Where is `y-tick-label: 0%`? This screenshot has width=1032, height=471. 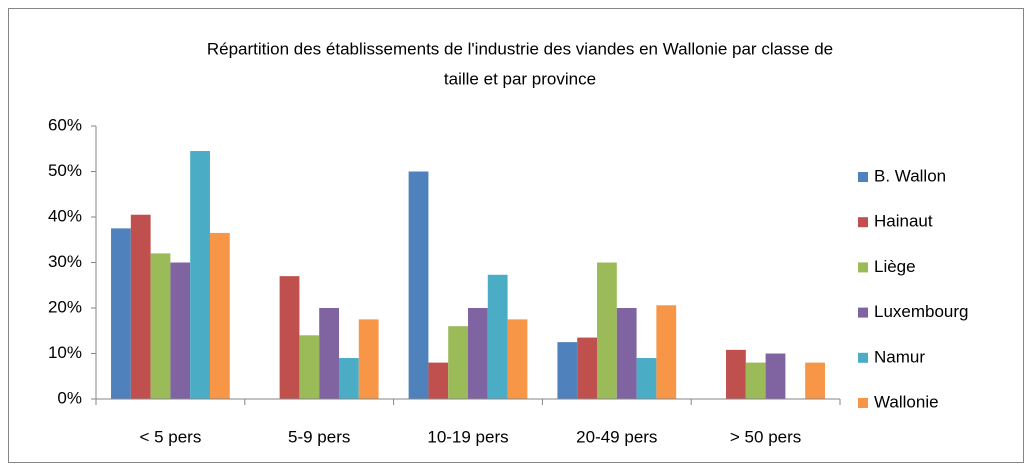 y-tick-label: 0% is located at coordinates (69, 397).